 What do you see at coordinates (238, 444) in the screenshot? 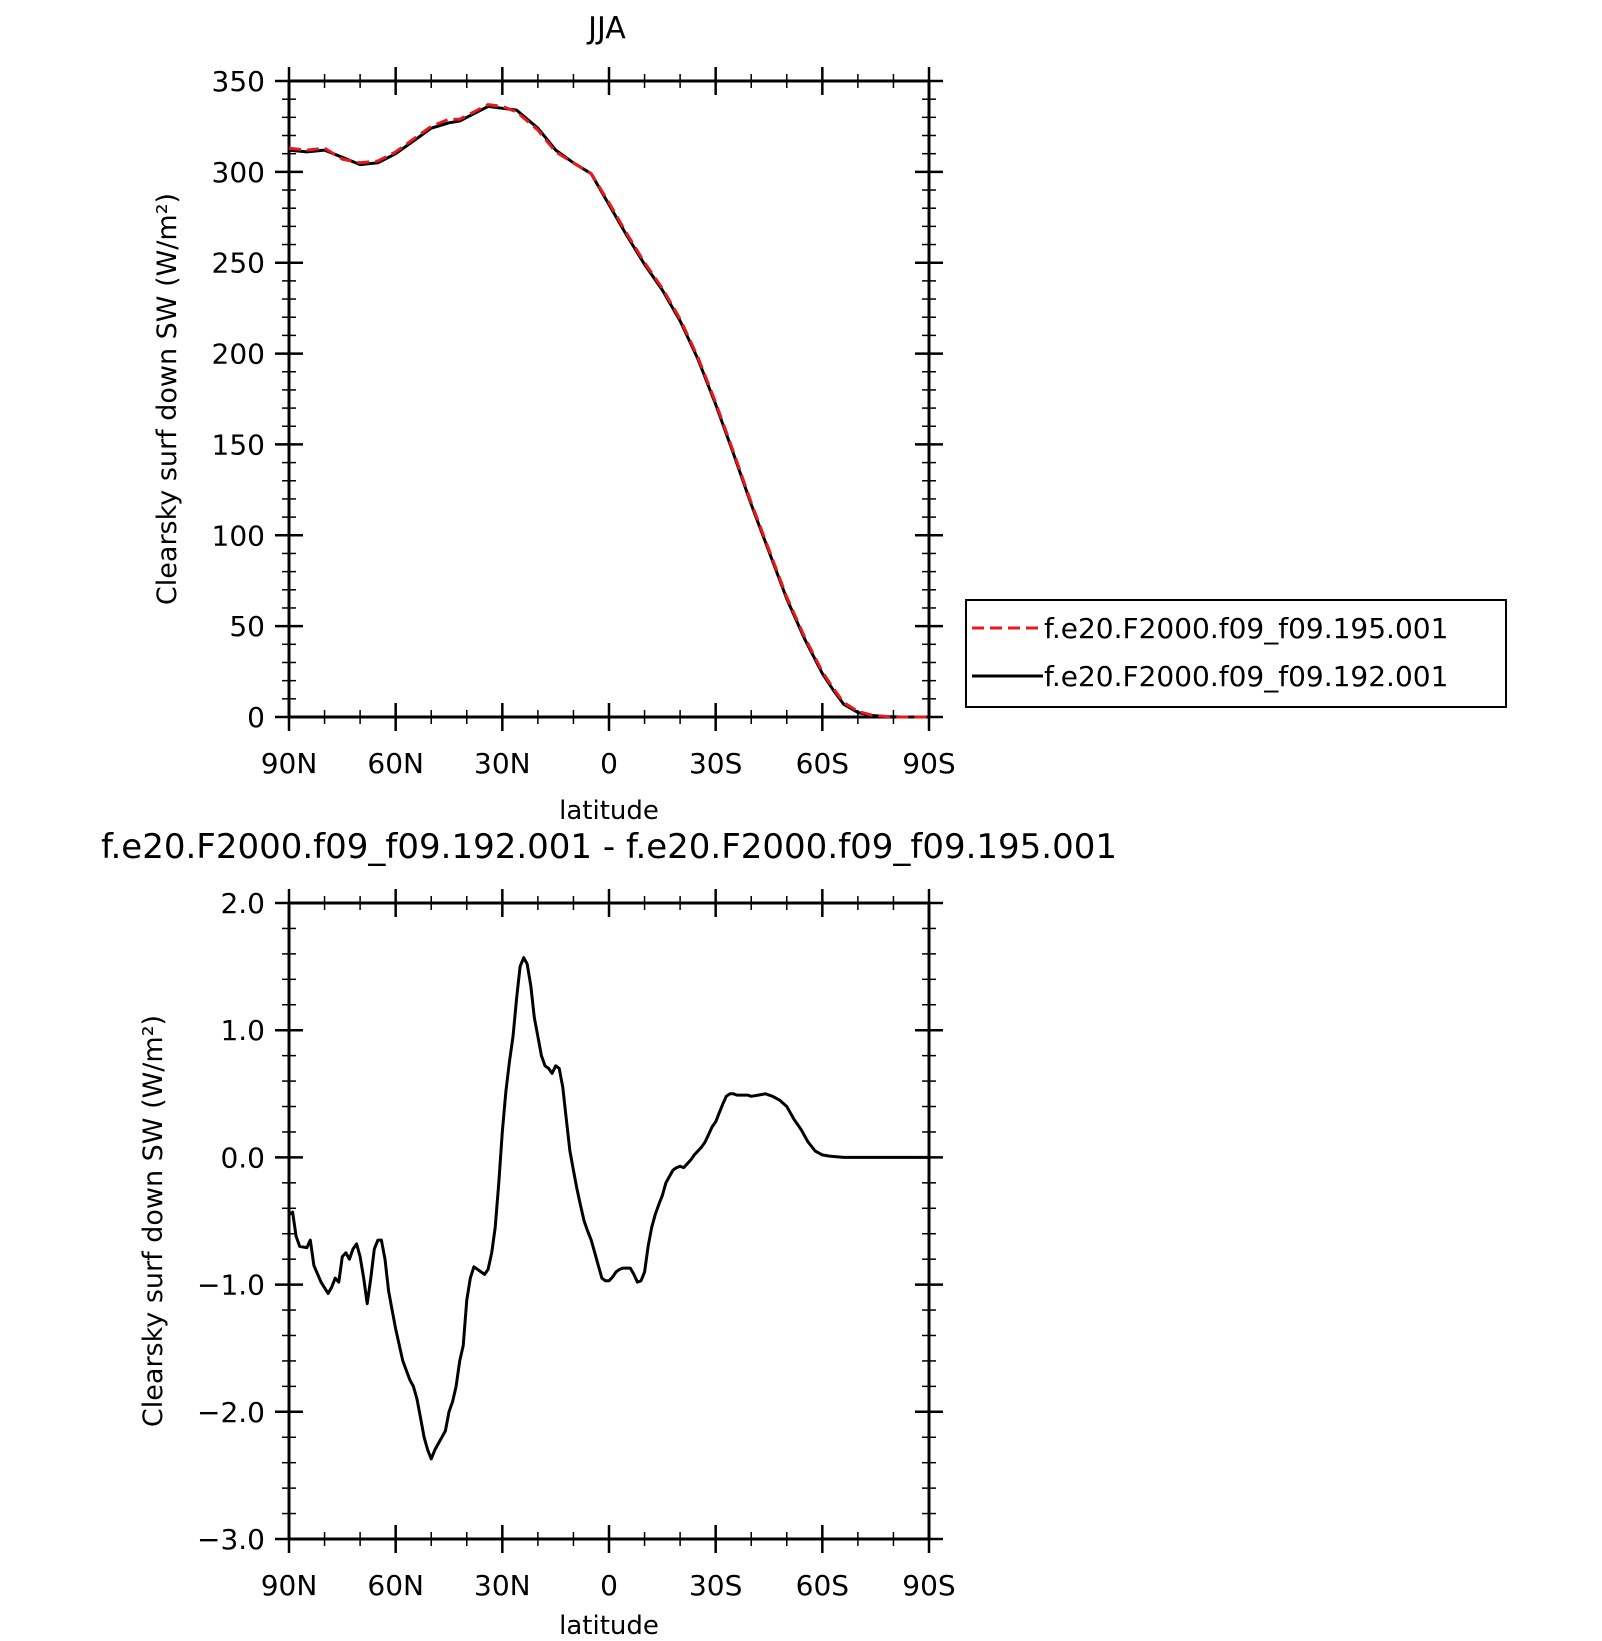
I see `y-tick-label: 150` at bounding box center [238, 444].